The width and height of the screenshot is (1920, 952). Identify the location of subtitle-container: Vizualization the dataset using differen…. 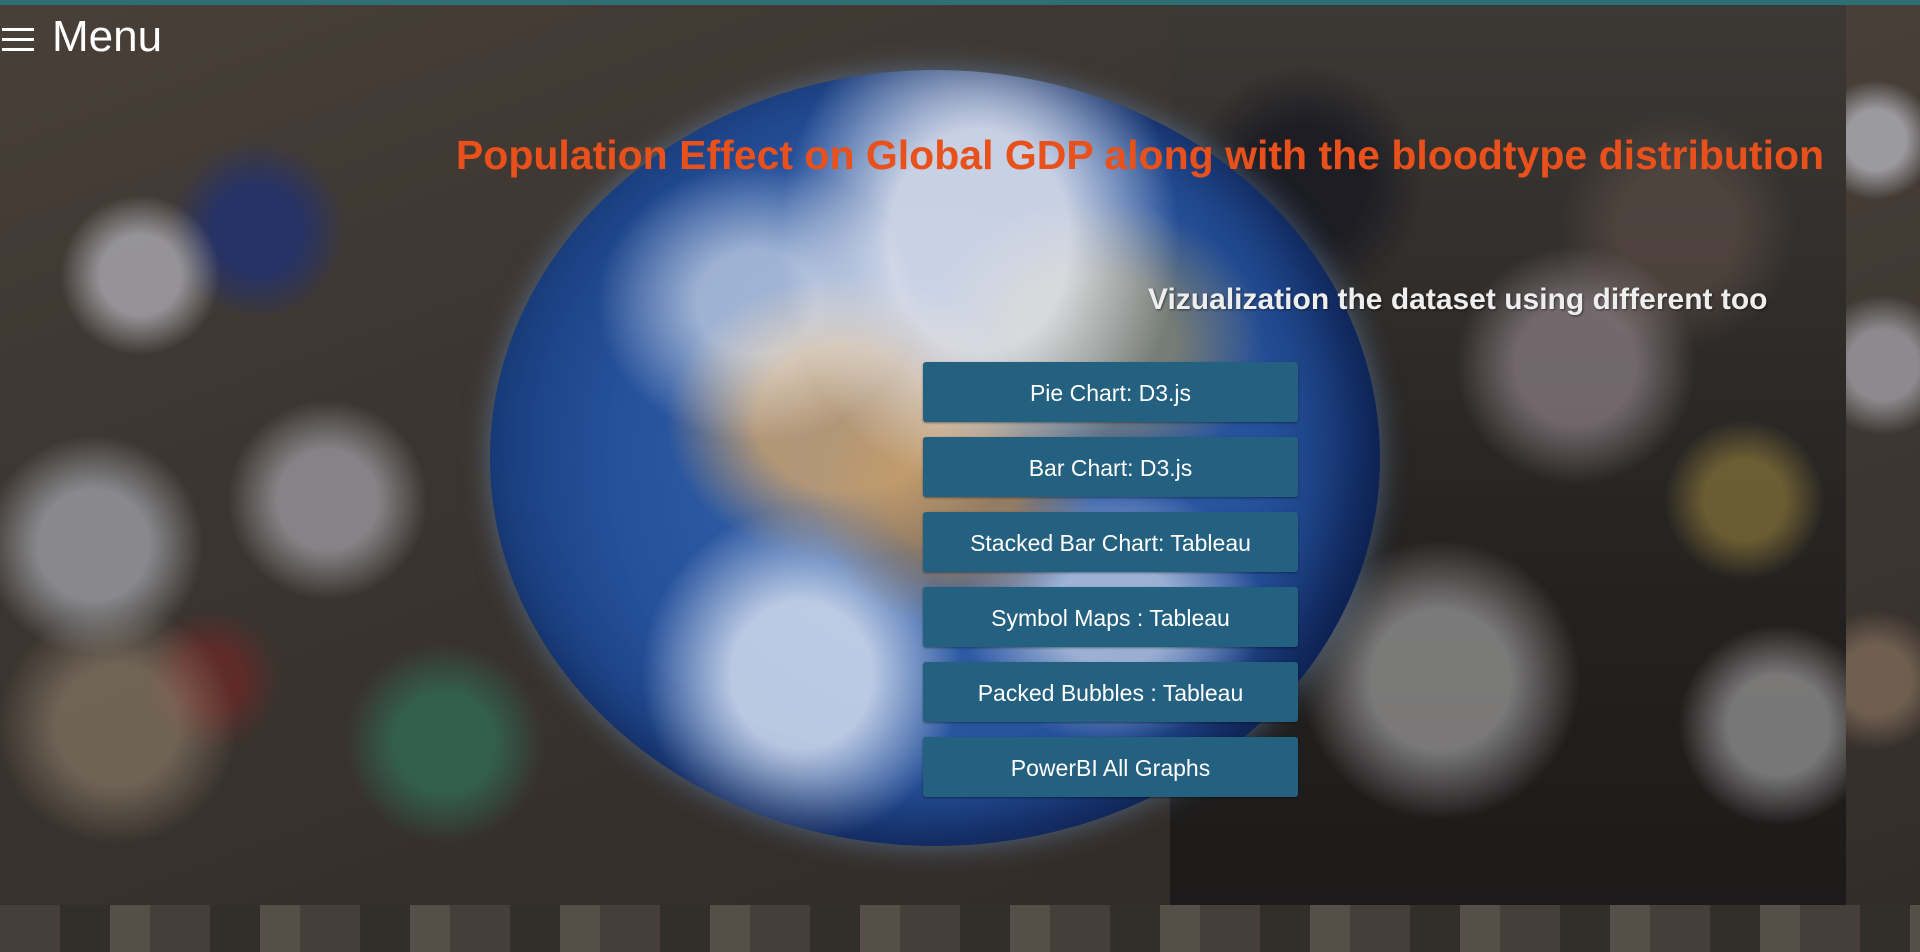
(1520, 300).